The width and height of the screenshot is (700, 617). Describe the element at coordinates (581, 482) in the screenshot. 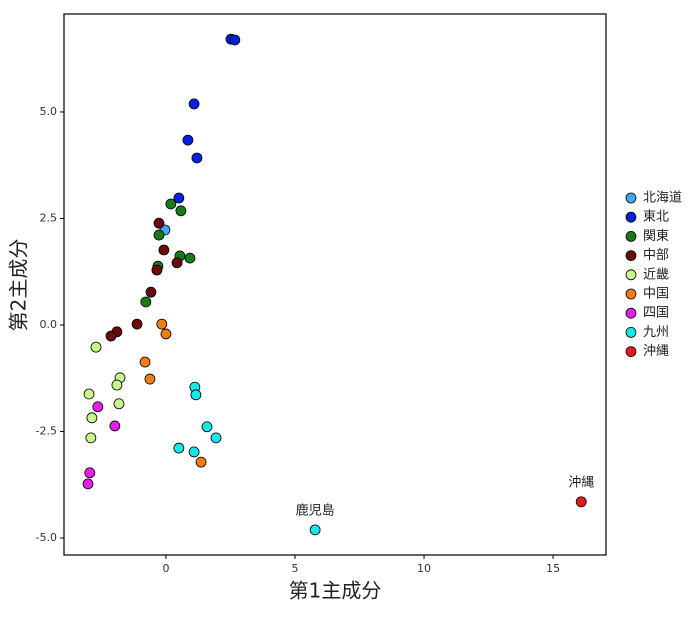

I see `point-label: 沖縄` at that location.